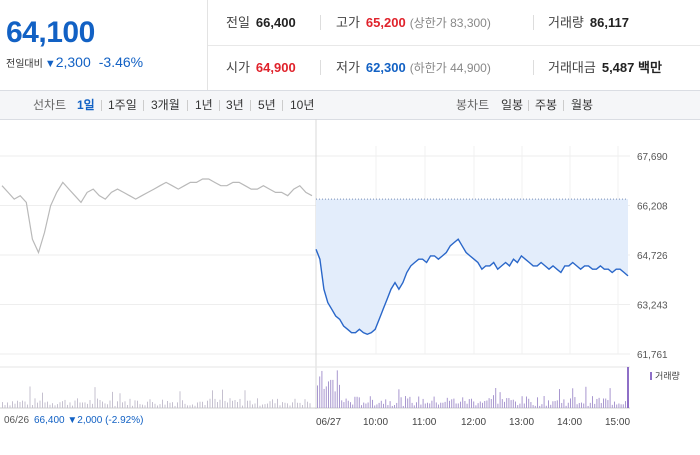 This screenshot has height=455, width=700. What do you see at coordinates (512, 105) in the screenshot?
I see `candle-daily-button: 일봉` at bounding box center [512, 105].